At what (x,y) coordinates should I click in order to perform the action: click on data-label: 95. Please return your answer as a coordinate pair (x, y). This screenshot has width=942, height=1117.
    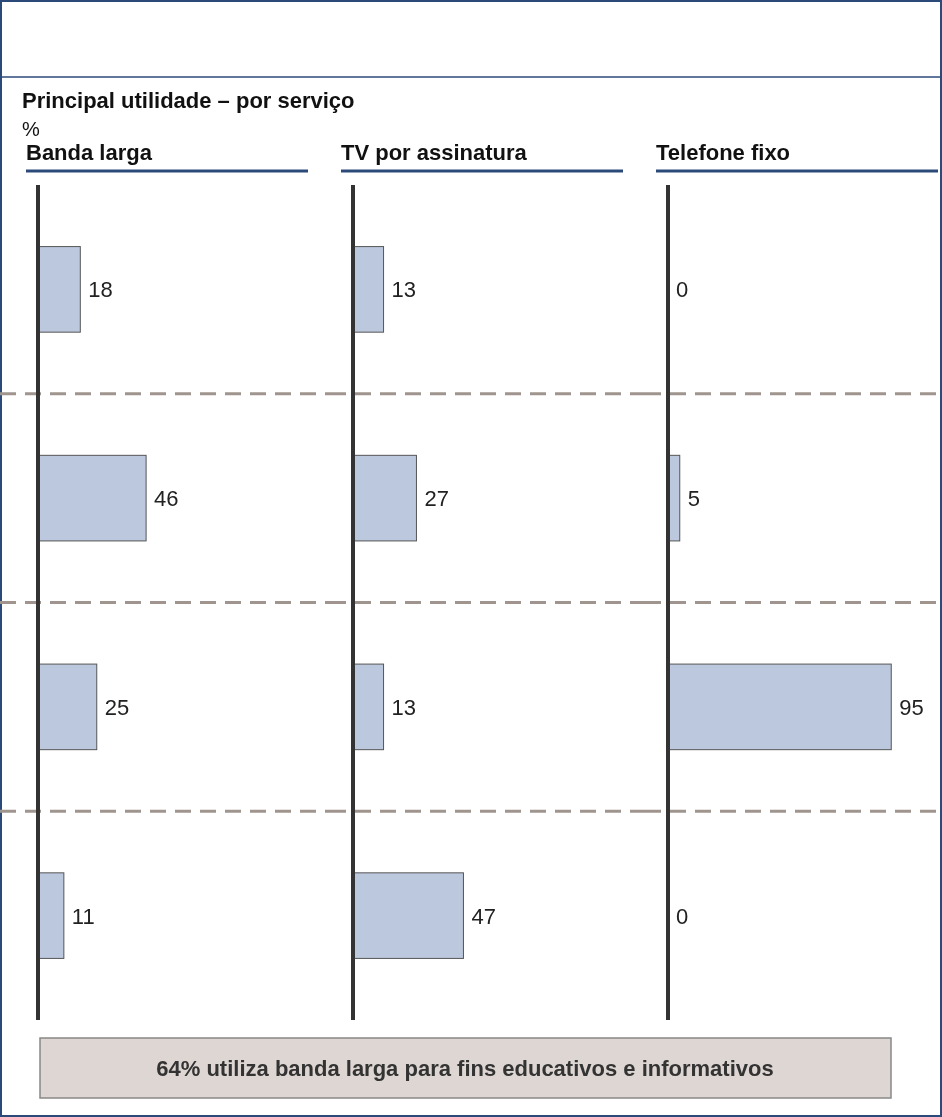
    Looking at the image, I should click on (911, 707).